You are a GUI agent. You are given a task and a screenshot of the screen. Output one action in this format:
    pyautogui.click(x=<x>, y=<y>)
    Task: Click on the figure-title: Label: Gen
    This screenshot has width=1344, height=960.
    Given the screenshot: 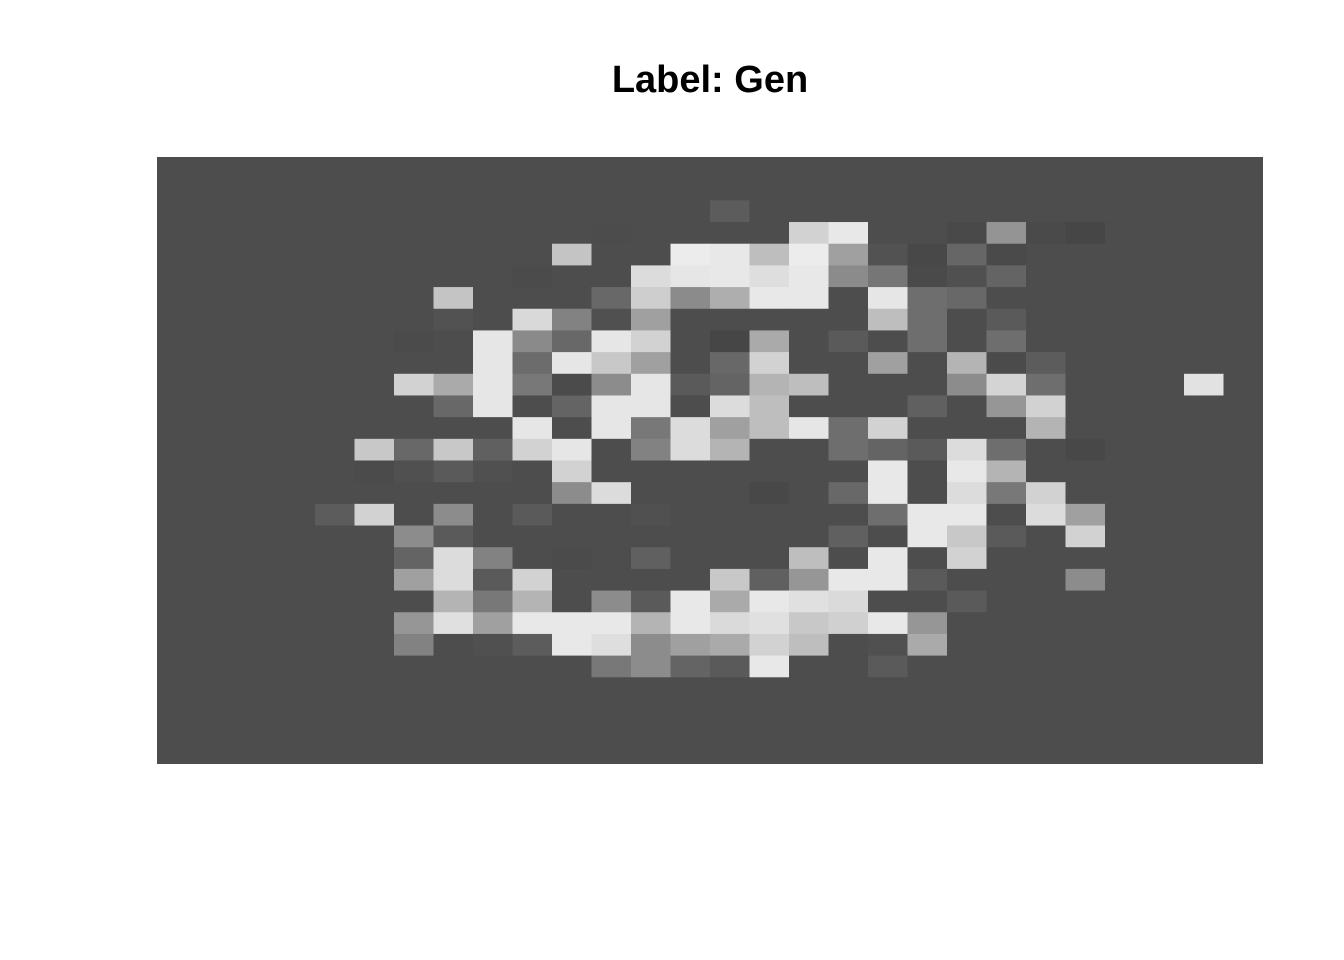 What is the action you would take?
    pyautogui.click(x=710, y=80)
    